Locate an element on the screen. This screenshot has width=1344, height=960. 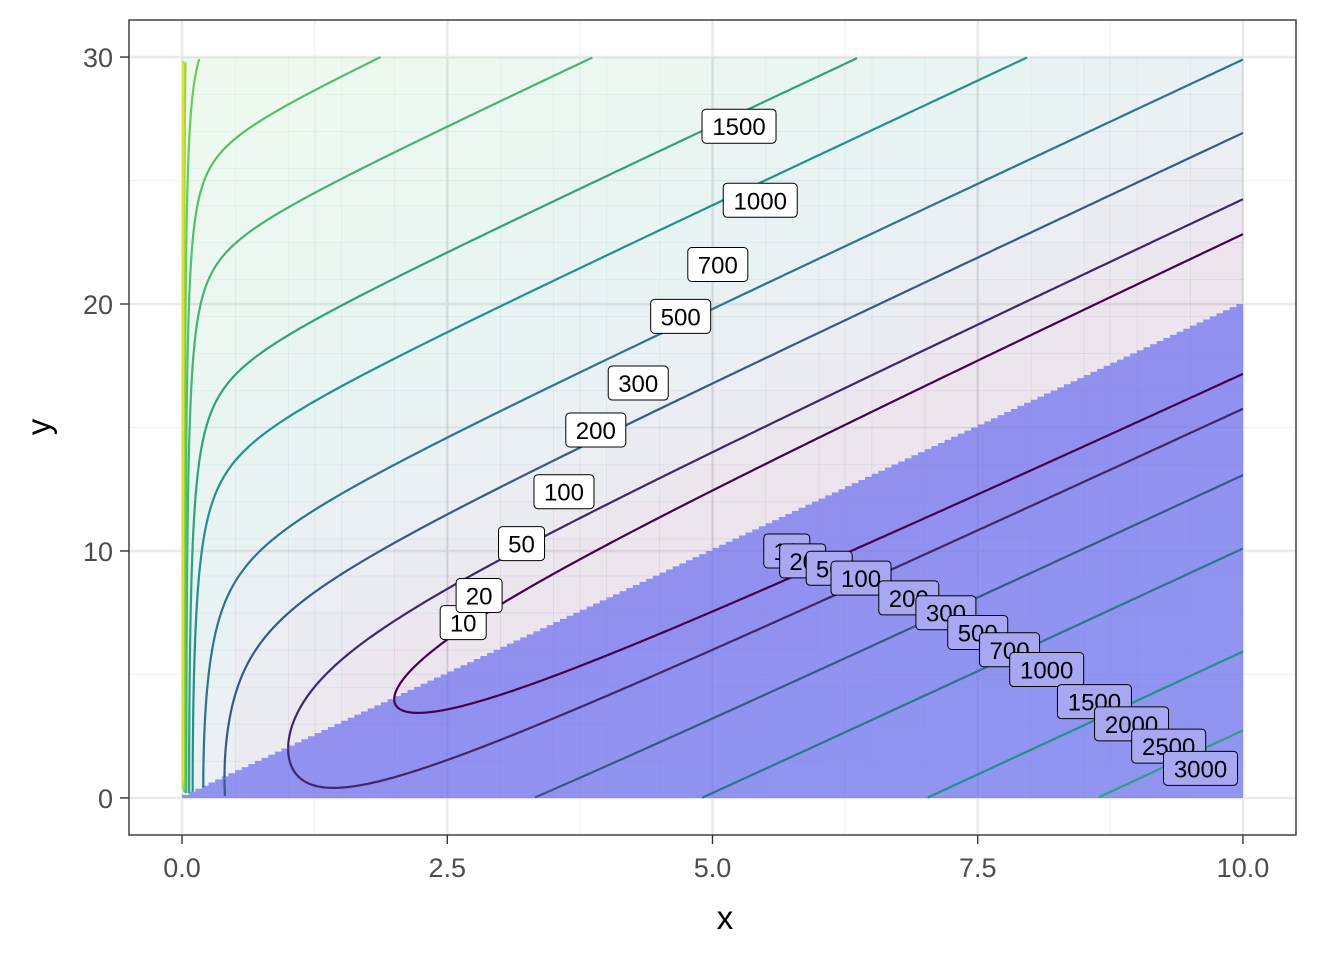
contour-label-lower: 300 is located at coordinates (946, 613).